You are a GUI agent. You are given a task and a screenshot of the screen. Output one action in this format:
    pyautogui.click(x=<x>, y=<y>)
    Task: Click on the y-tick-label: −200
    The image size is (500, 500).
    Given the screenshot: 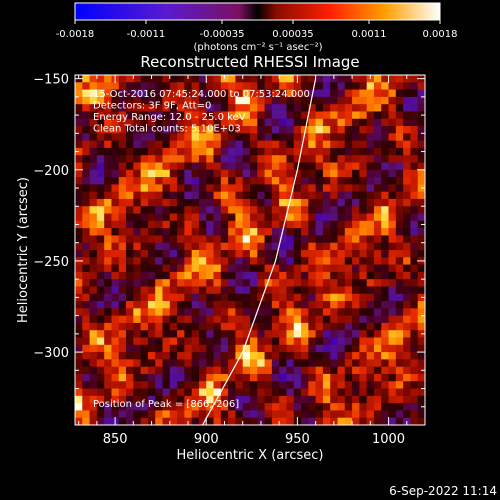 What is the action you would take?
    pyautogui.click(x=51, y=171)
    